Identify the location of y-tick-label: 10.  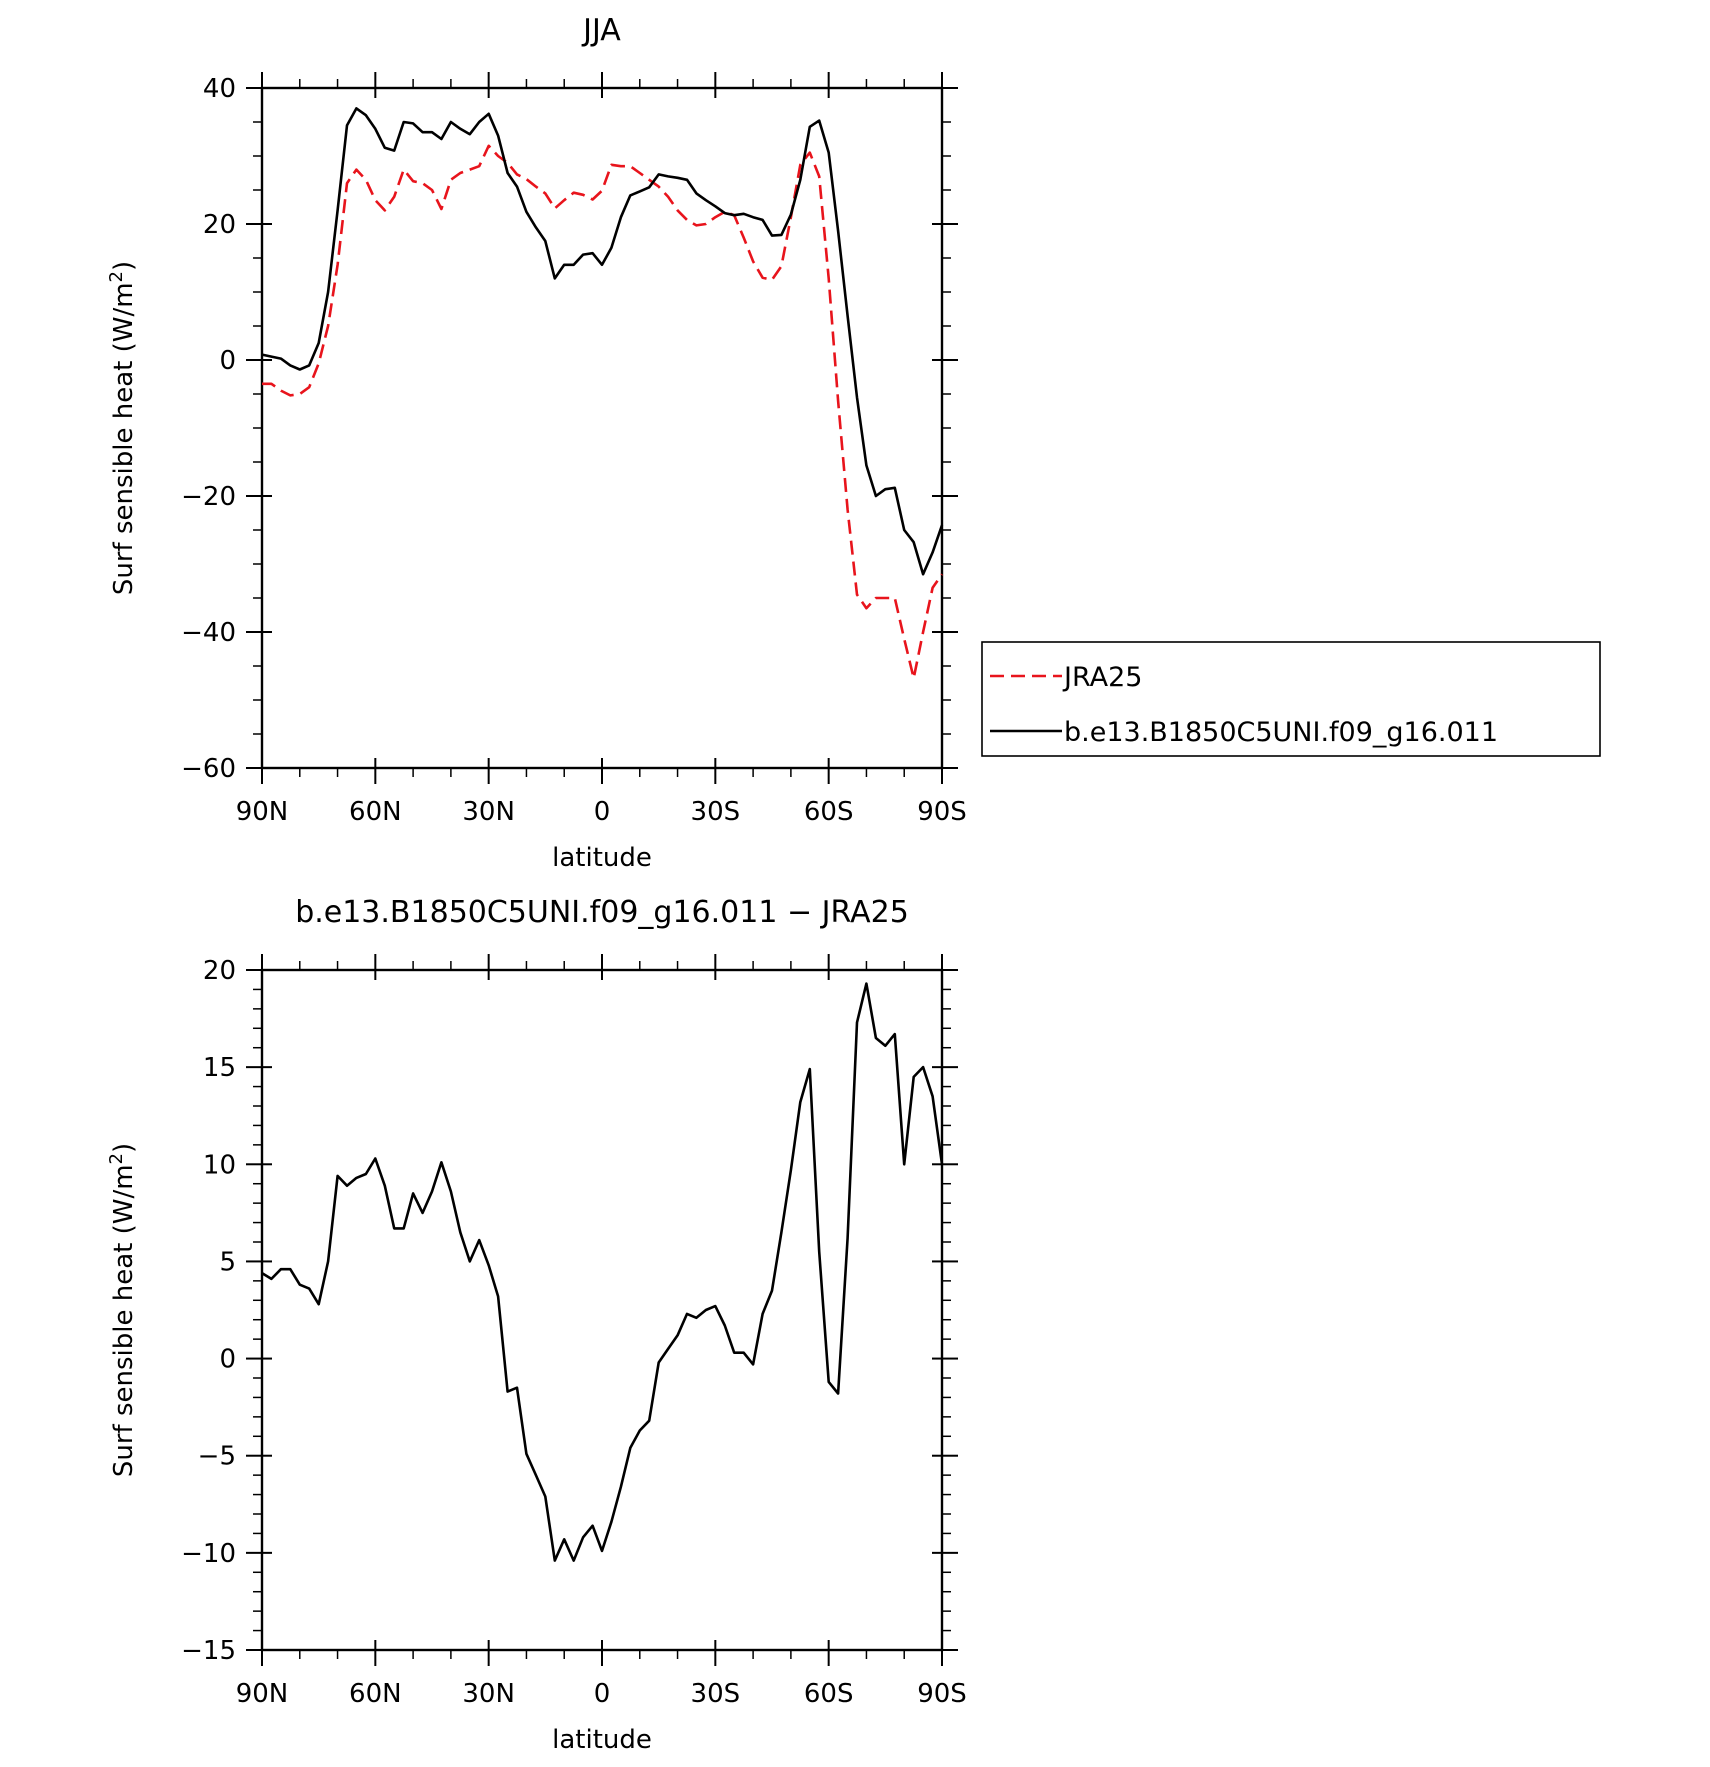
(219, 1165).